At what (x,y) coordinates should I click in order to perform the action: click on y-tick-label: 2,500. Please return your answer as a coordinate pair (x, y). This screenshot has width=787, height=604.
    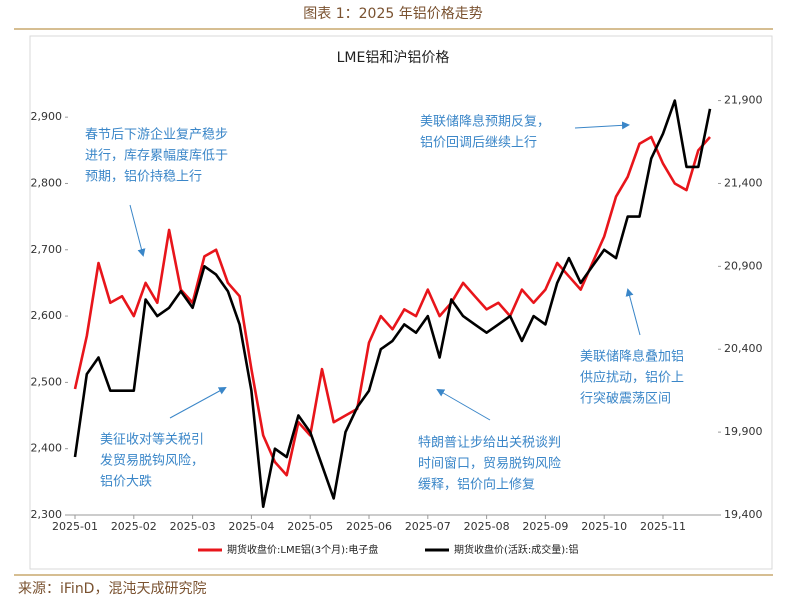
    Looking at the image, I should click on (47, 381).